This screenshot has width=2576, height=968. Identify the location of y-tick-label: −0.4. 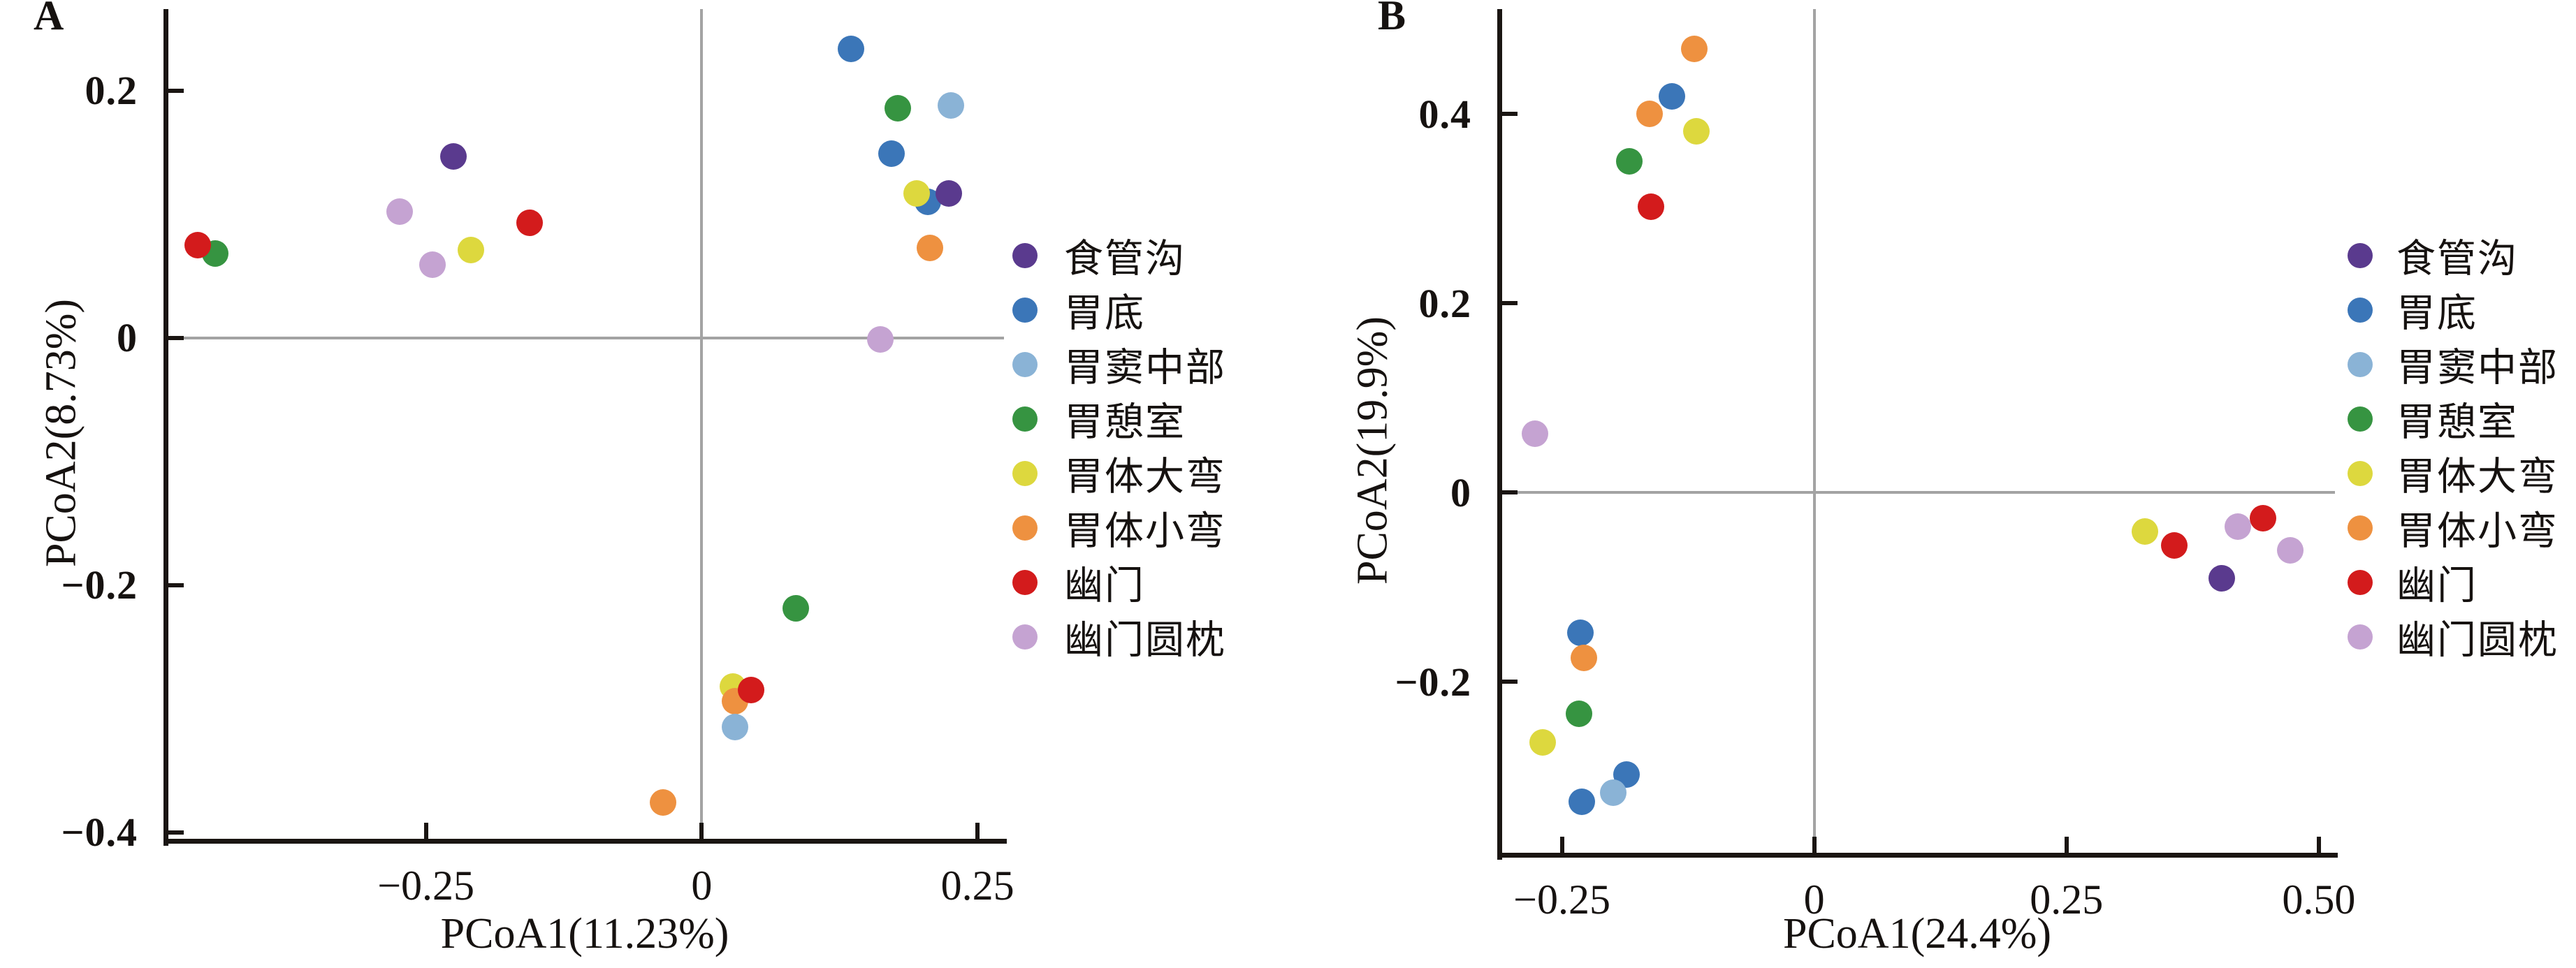
(99, 832).